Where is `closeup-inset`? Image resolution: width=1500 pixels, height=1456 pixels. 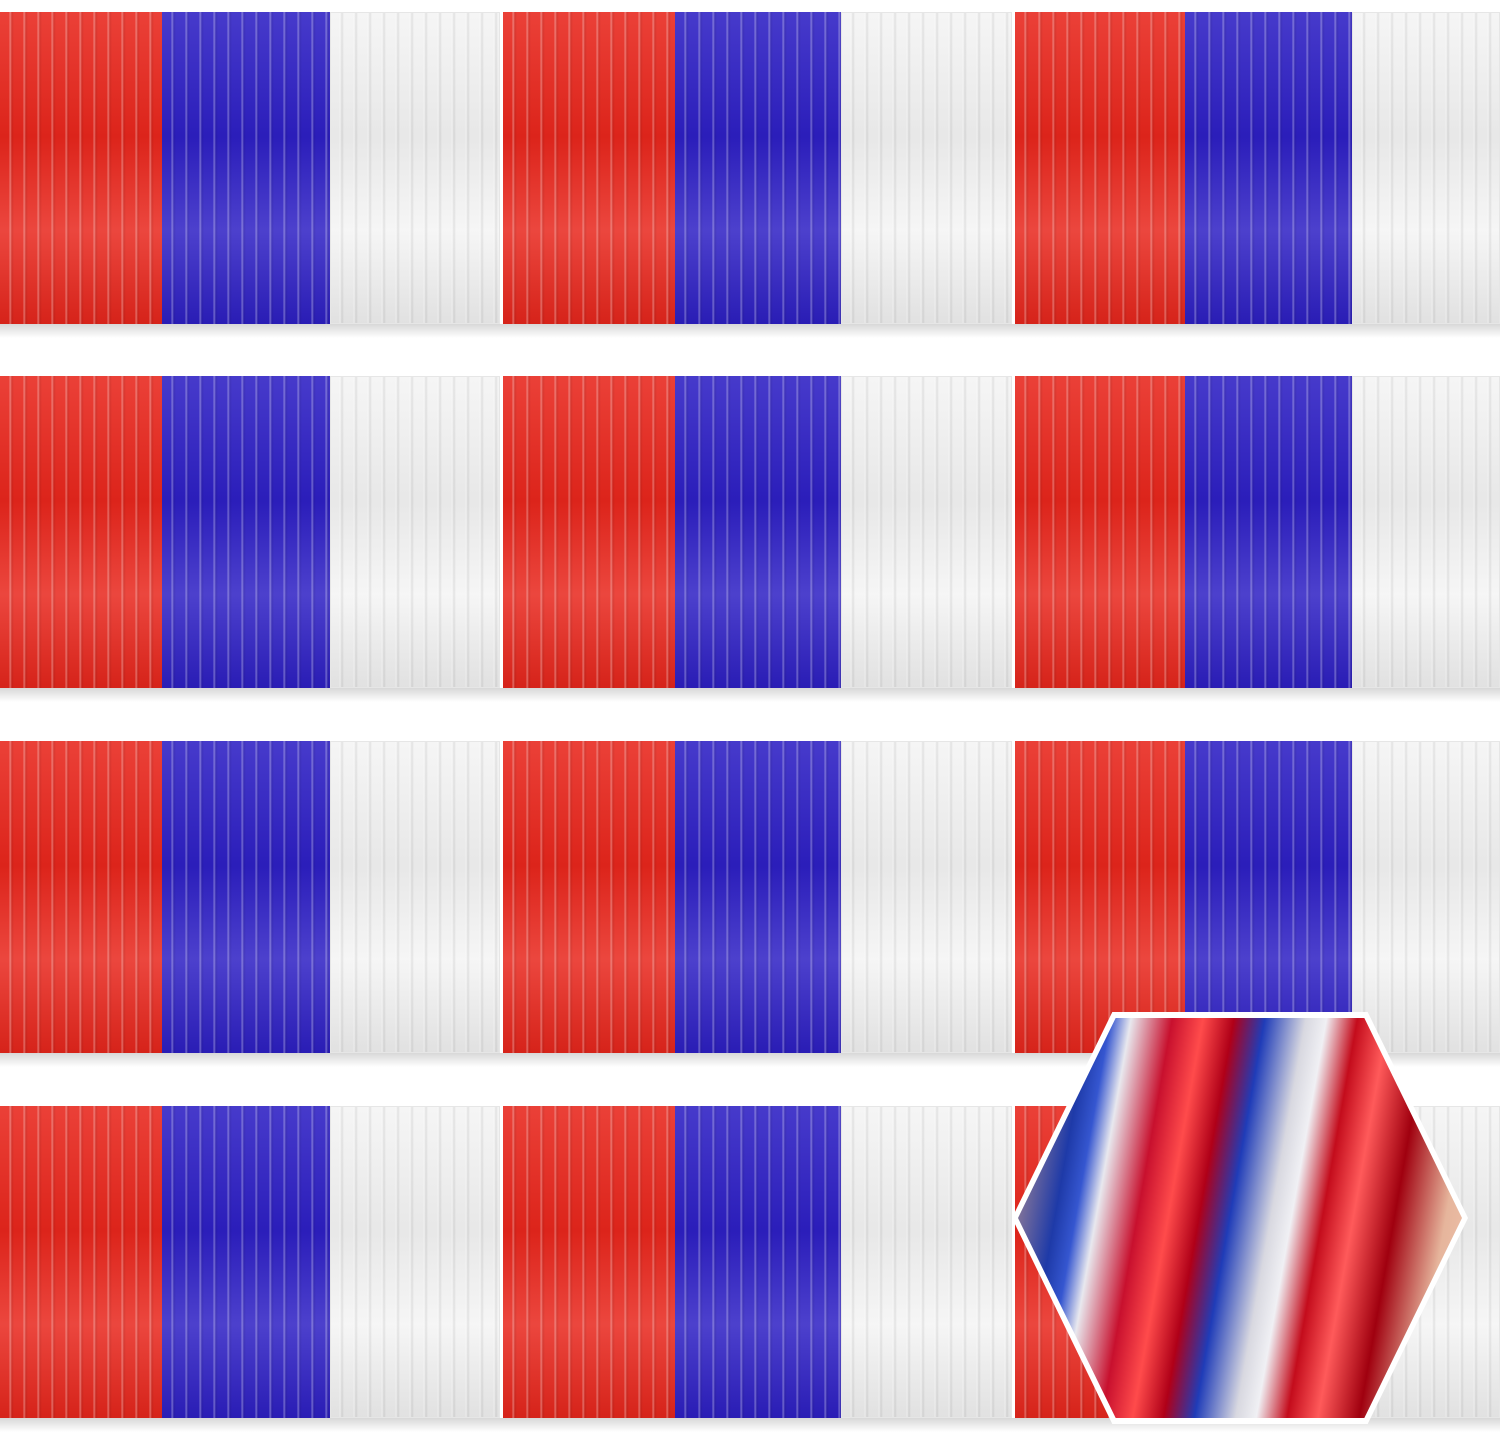
closeup-inset is located at coordinates (1240, 1218).